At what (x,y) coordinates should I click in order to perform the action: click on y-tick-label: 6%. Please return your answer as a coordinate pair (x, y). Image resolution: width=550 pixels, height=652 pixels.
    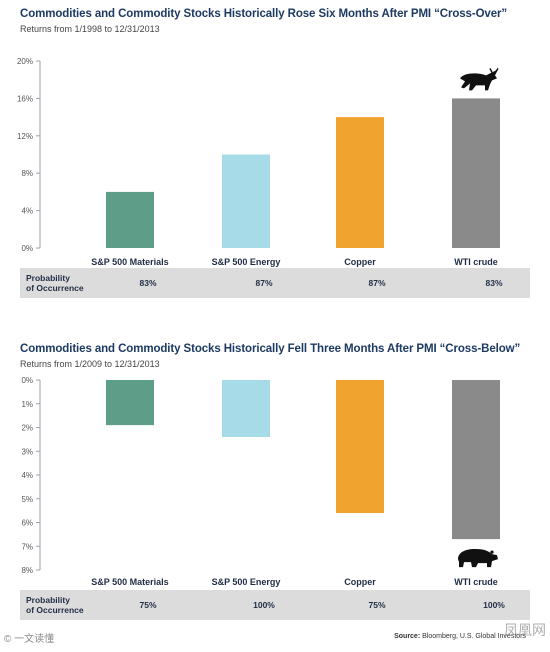
    Looking at the image, I should click on (27, 523).